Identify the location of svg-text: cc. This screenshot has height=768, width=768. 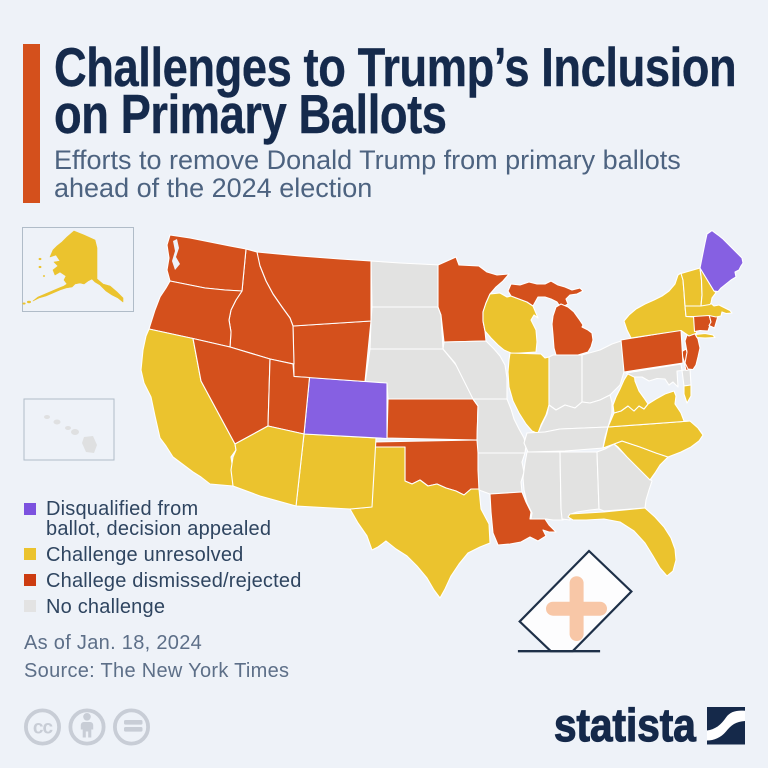
(43, 728).